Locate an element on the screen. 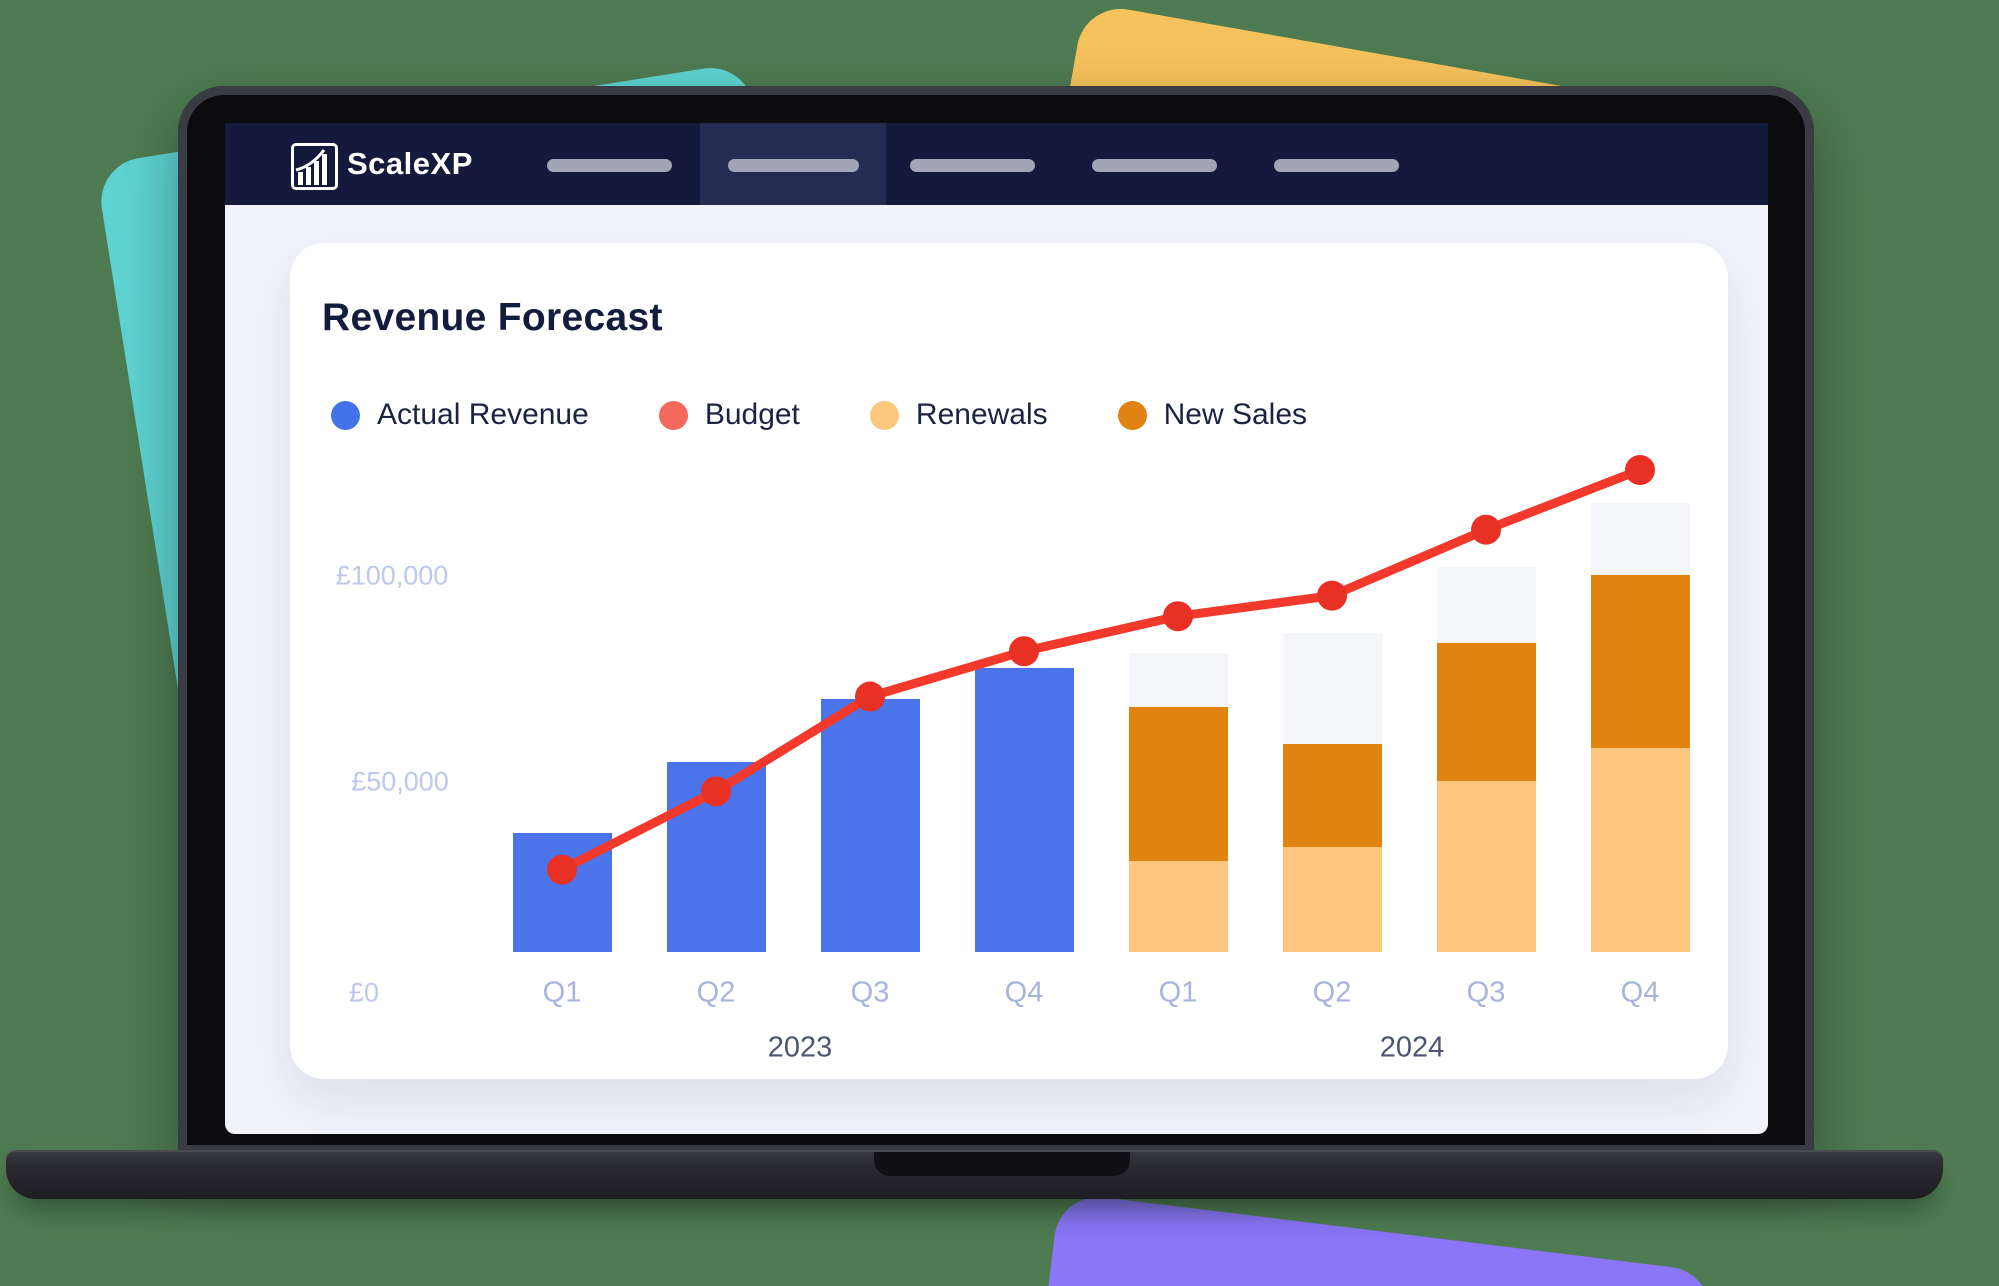 This screenshot has width=1999, height=1286. laptop-base is located at coordinates (974, 1174).